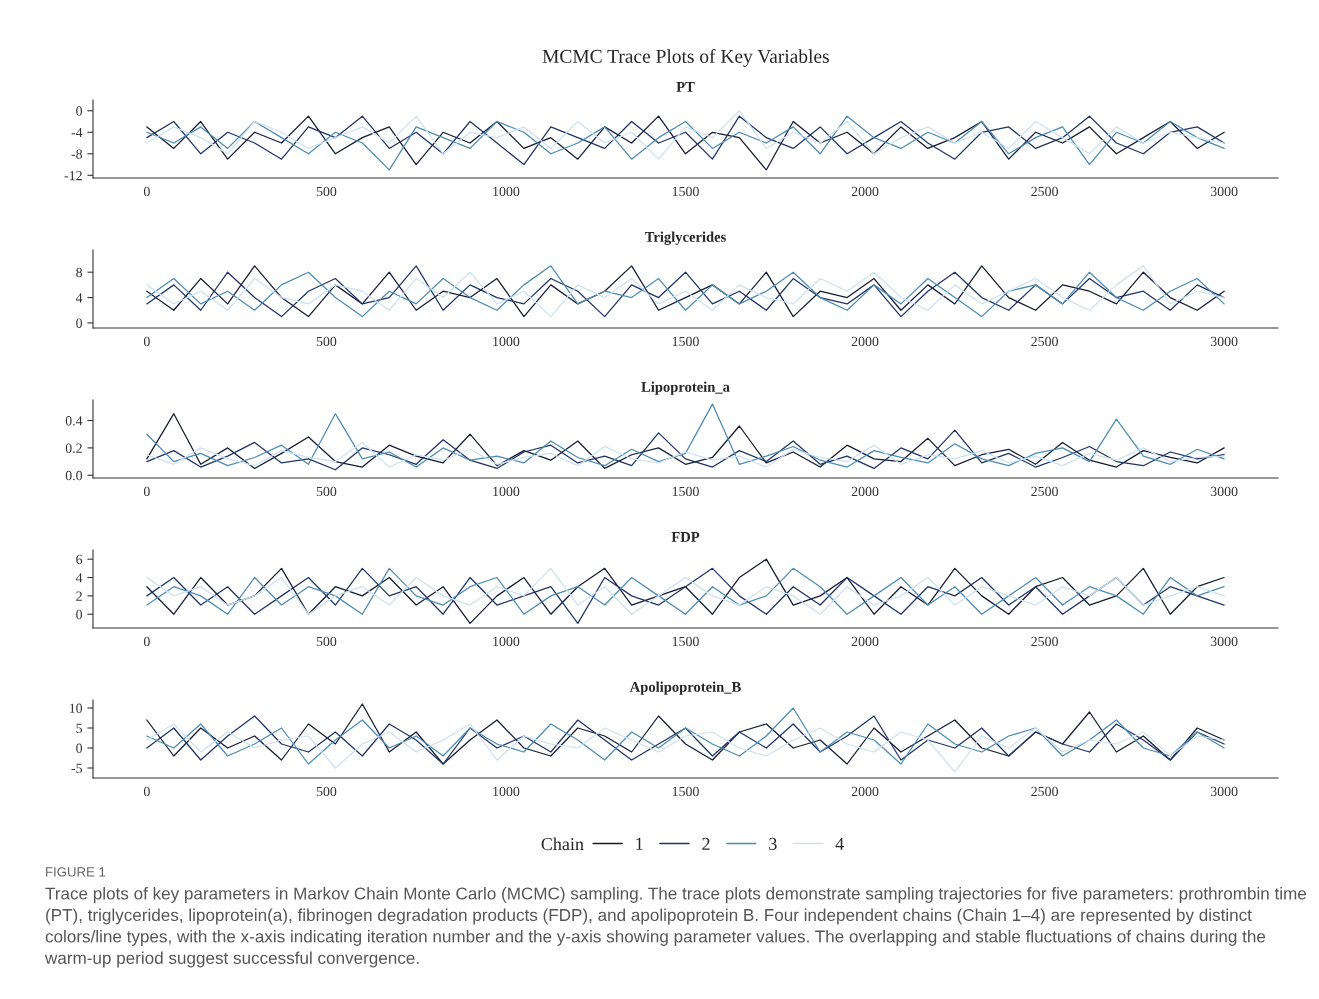 Image resolution: width=1319 pixels, height=999 pixels. Describe the element at coordinates (562, 844) in the screenshot. I see `legend-title: Chain` at that location.